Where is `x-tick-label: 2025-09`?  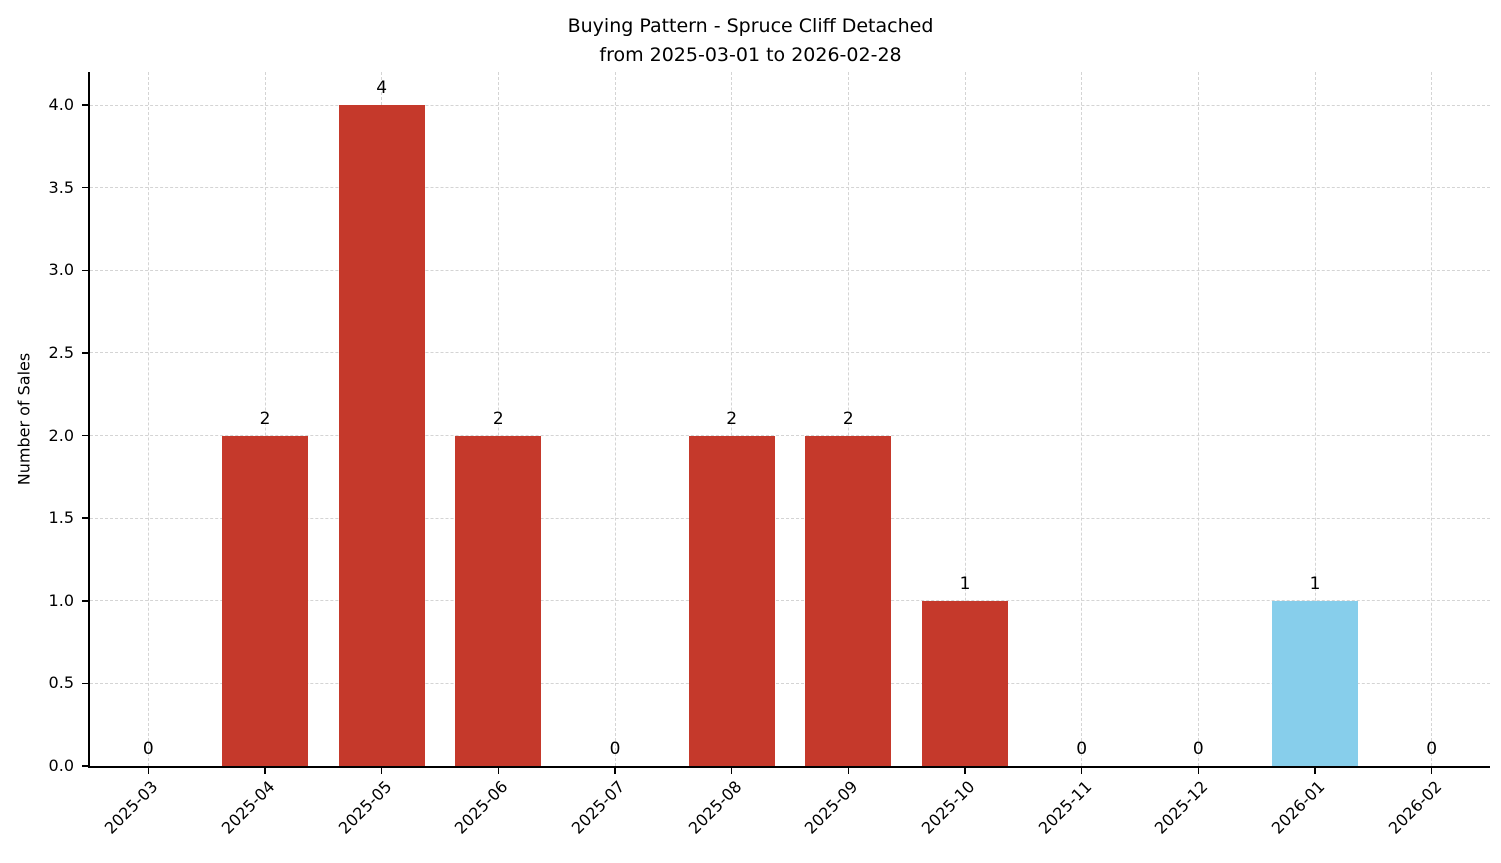
x-tick-label: 2025-09 is located at coordinates (831, 807).